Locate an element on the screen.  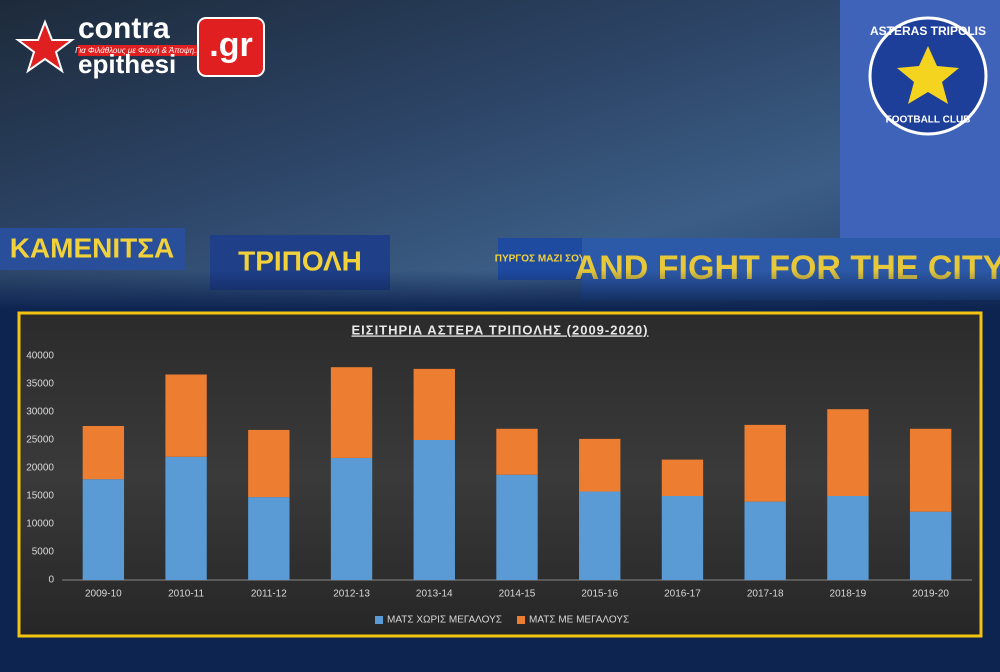
y-tick-label: 0 is located at coordinates (51, 580).